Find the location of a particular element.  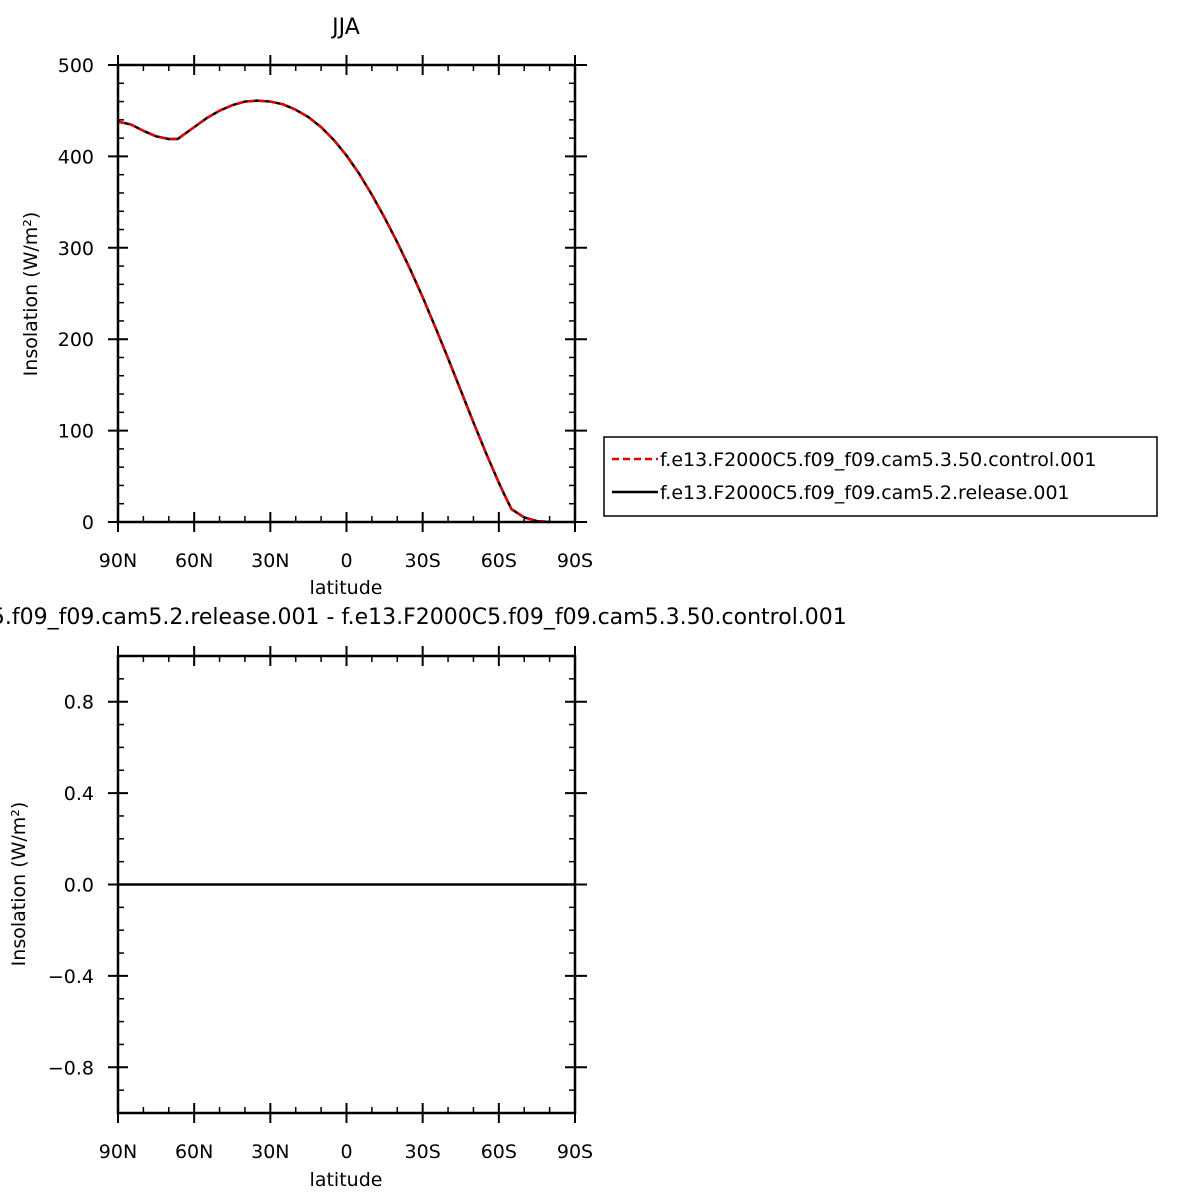

top-y-tick-label: 0 is located at coordinates (88, 523).